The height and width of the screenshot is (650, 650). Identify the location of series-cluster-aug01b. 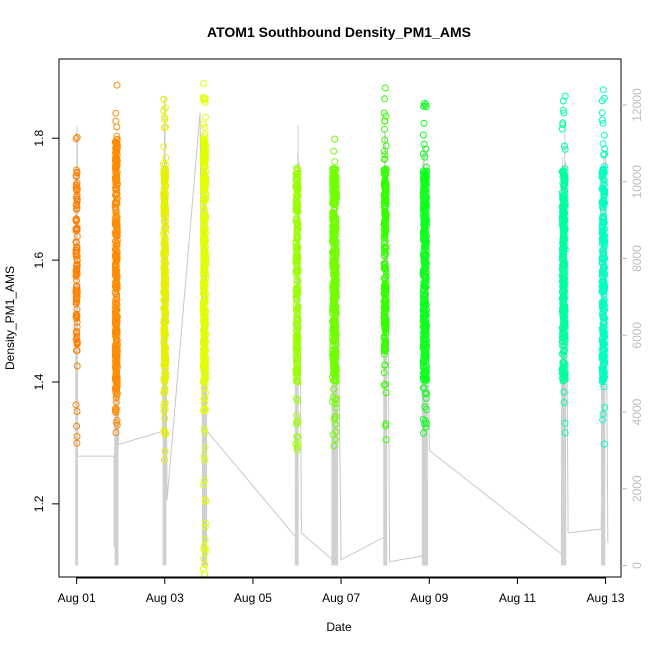
(116, 258).